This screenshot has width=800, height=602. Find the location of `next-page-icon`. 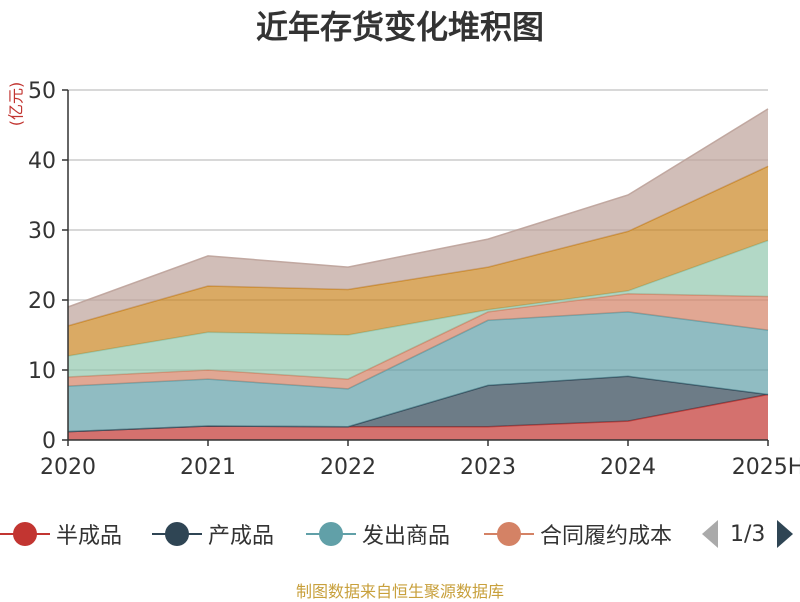

next-page-icon is located at coordinates (785, 534).